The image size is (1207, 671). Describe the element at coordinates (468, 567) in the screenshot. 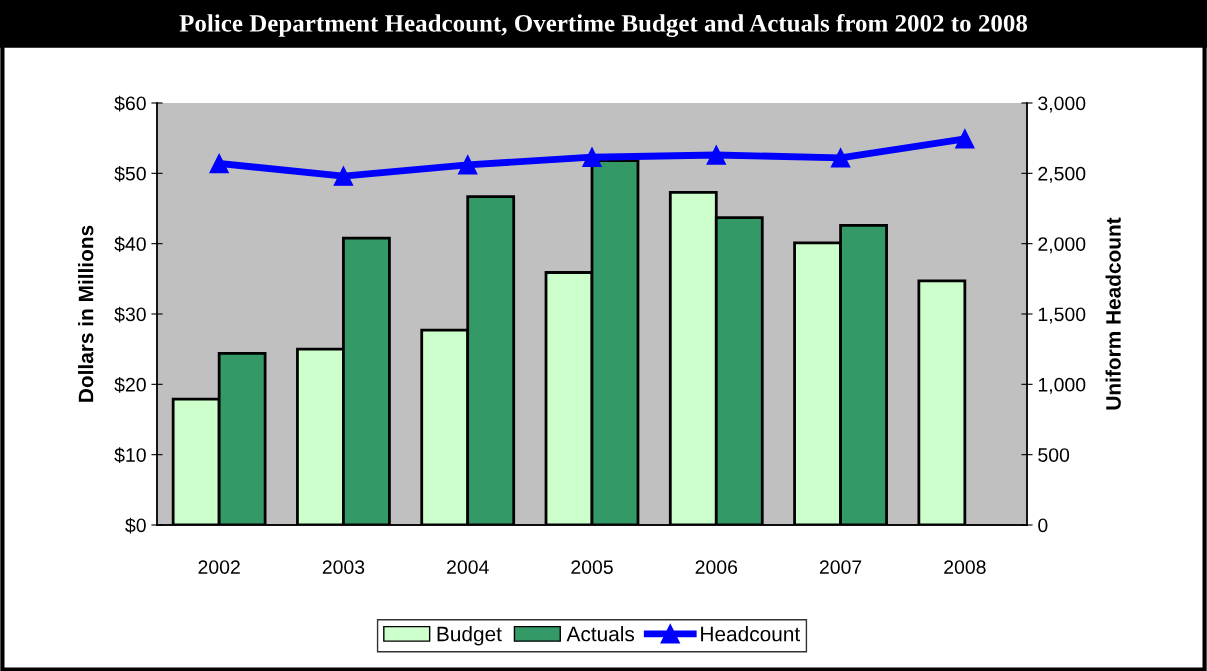

I see `x-tick-label: 2004` at that location.